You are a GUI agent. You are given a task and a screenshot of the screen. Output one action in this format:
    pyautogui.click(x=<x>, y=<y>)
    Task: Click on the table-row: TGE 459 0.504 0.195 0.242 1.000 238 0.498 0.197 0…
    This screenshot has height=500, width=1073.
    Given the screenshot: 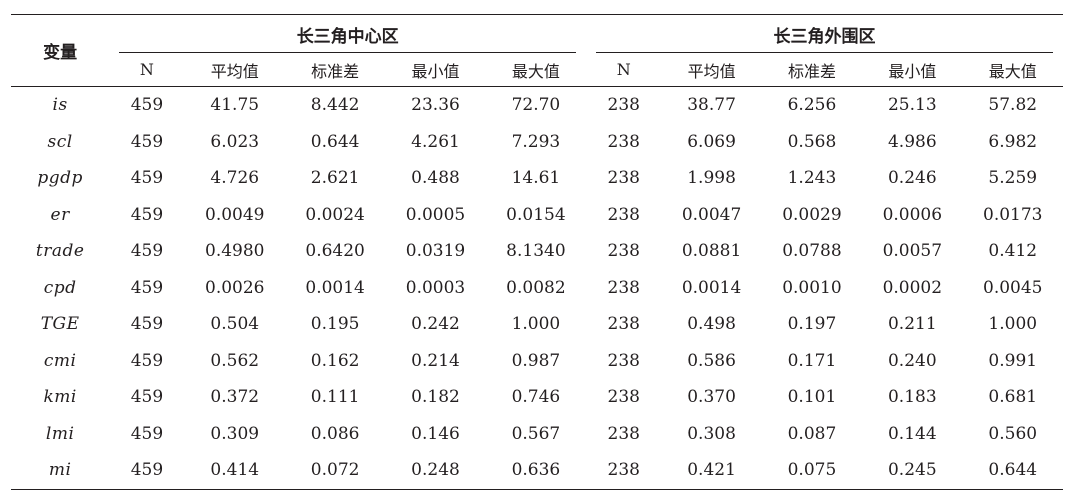 What is the action you would take?
    pyautogui.click(x=537, y=324)
    